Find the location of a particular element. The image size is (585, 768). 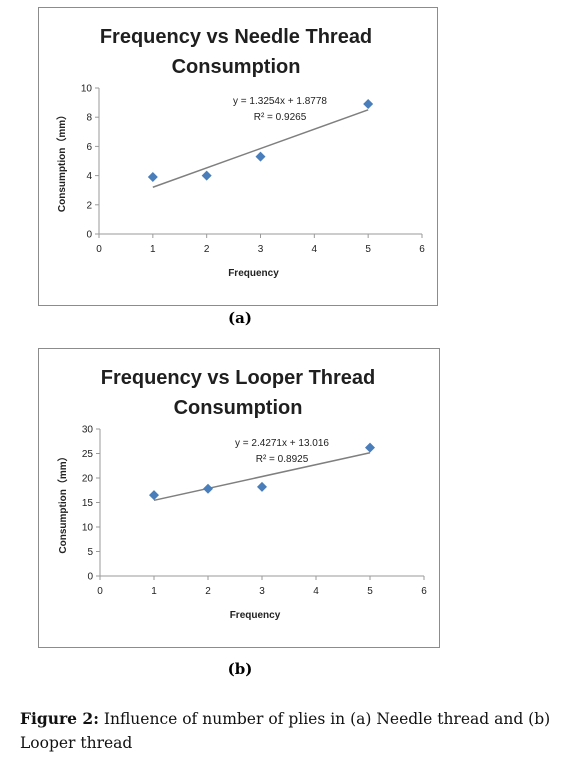

looper-trendline is located at coordinates (262, 477).